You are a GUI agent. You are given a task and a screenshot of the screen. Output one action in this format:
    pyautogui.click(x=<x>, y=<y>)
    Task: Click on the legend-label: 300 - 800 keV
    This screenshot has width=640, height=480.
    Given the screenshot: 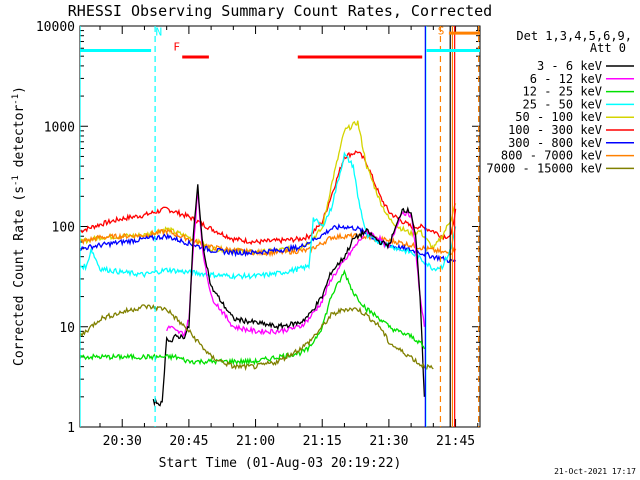 What is the action you would take?
    pyautogui.click(x=555, y=143)
    